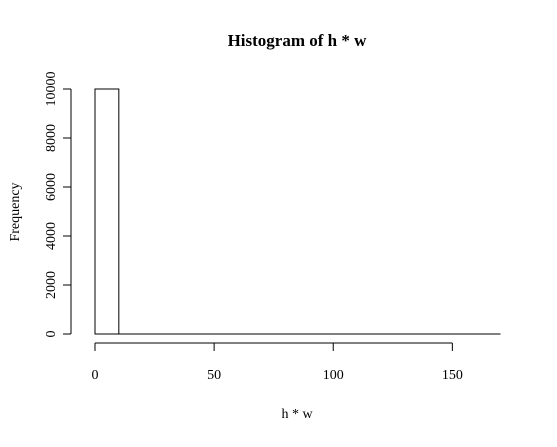 This screenshot has width=557, height=447. I want to click on x-tick-label: 100, so click(333, 375).